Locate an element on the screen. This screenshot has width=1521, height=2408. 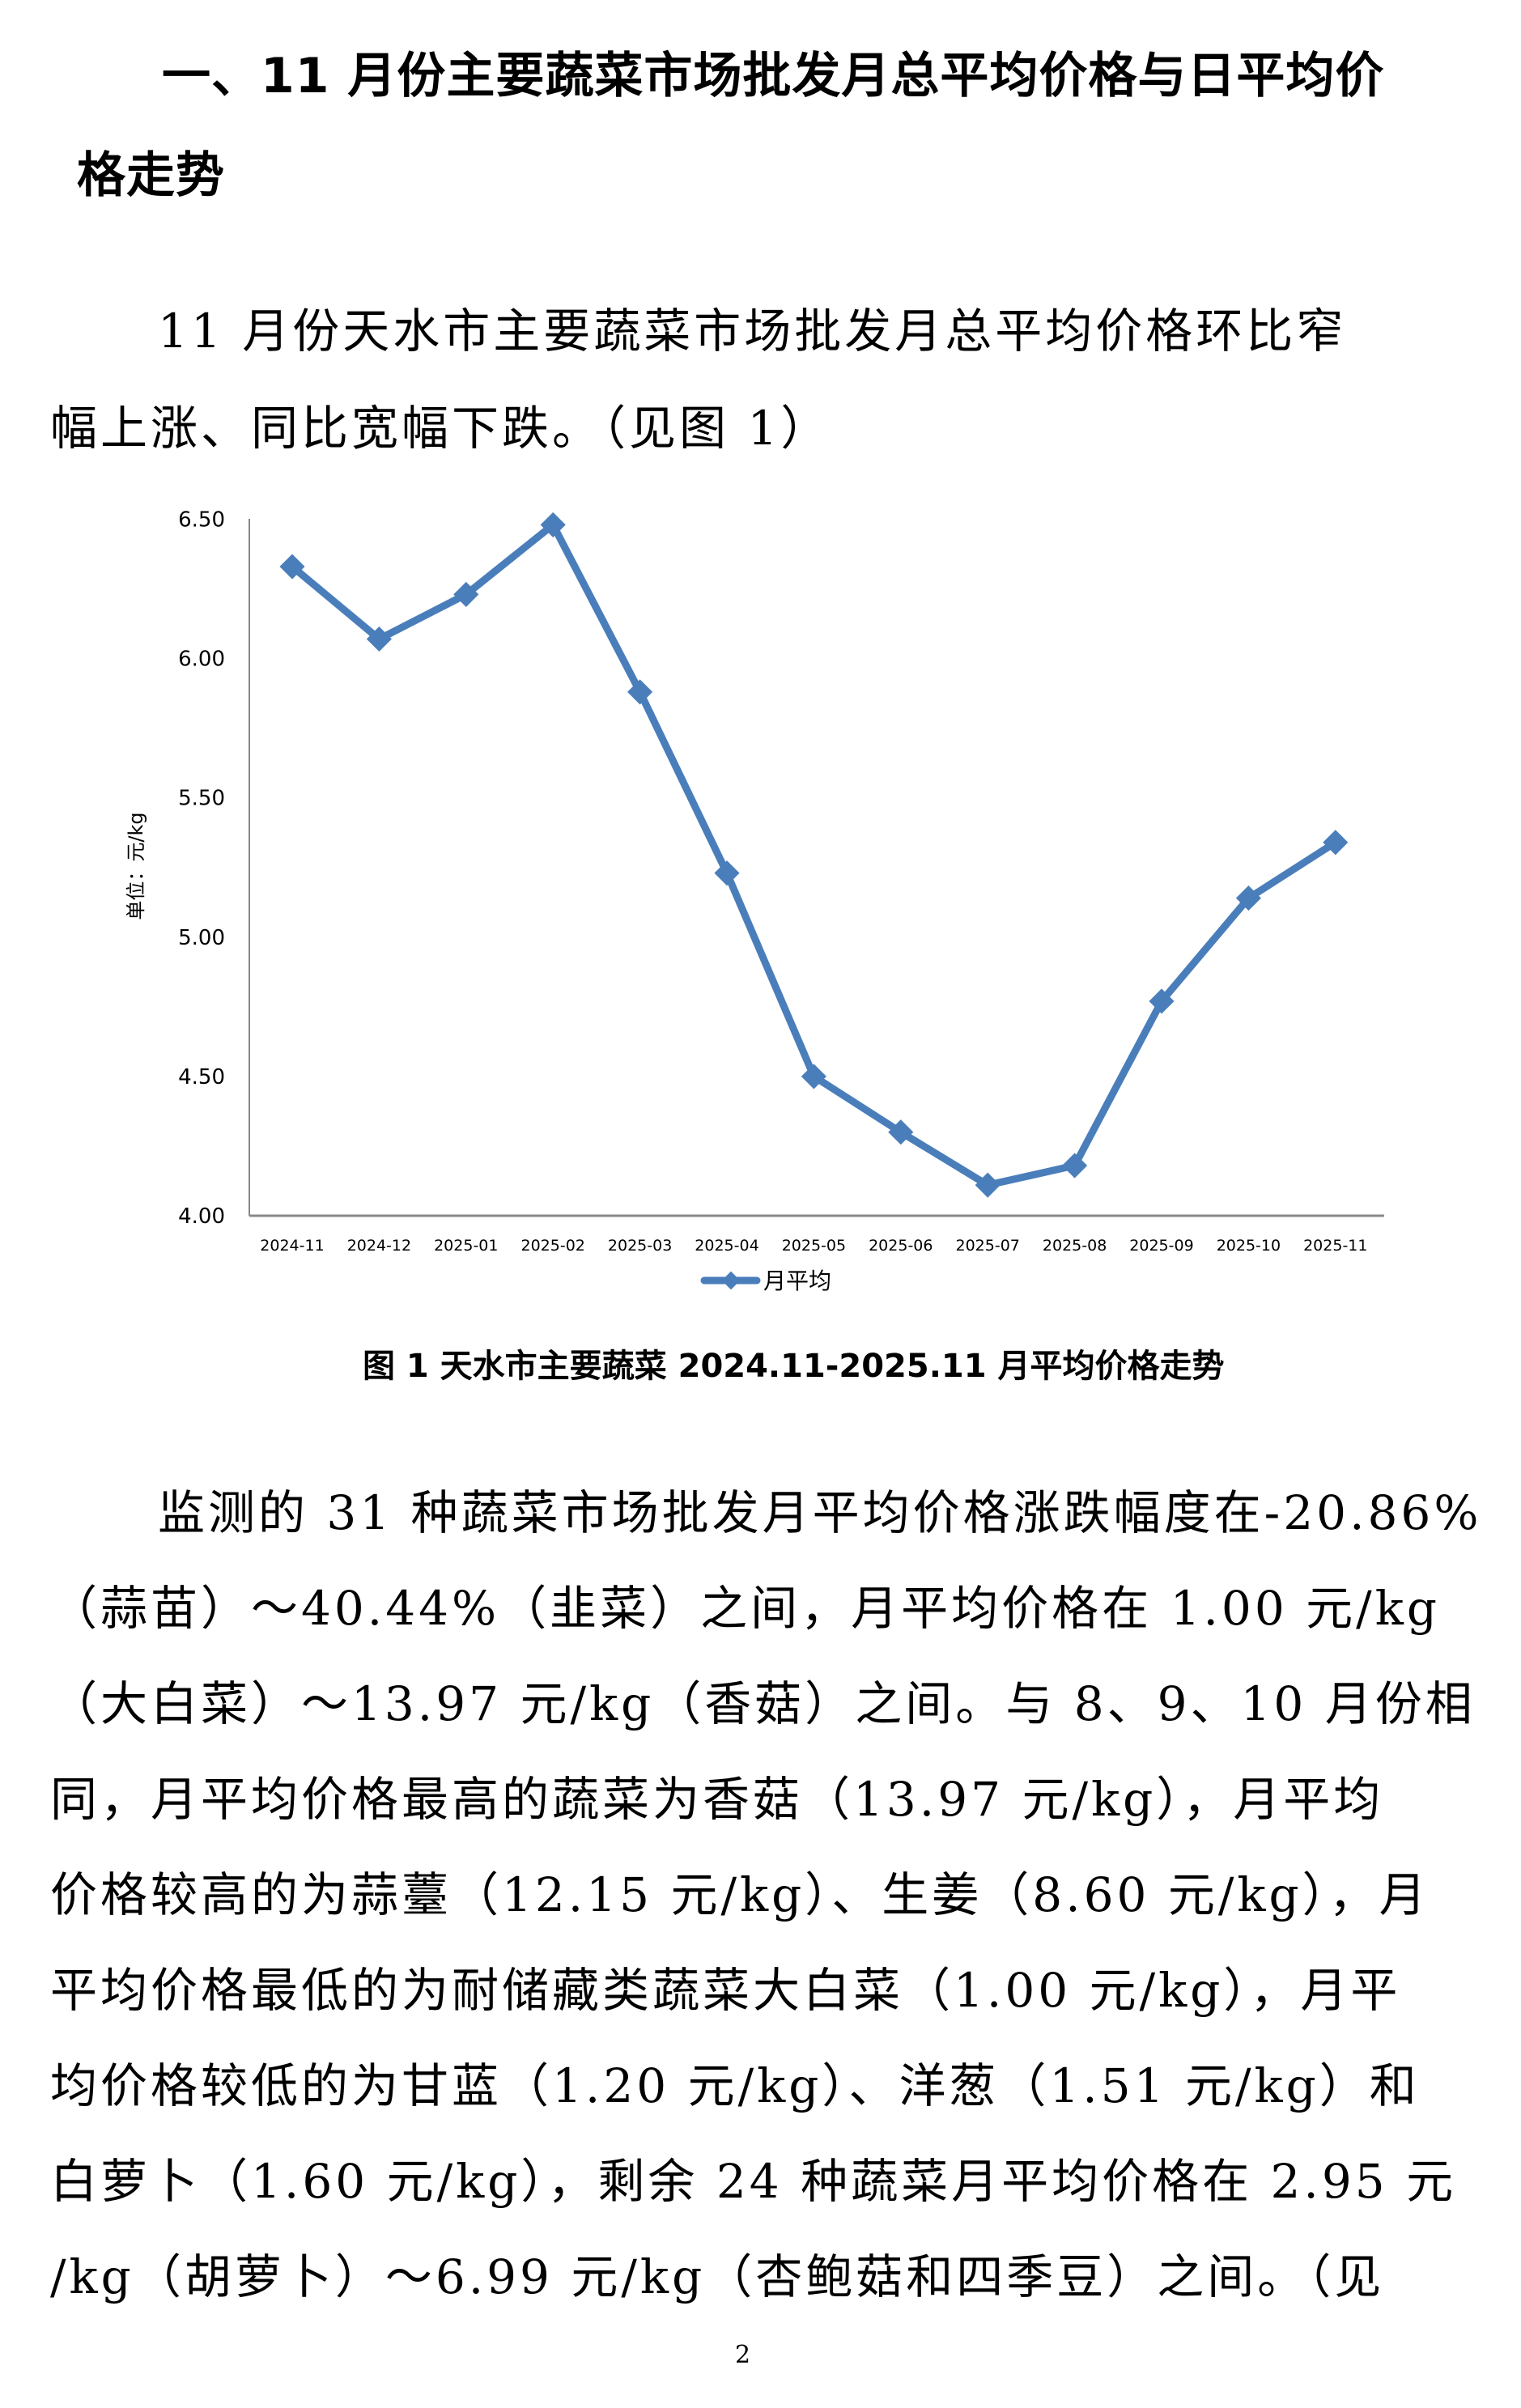
legend-label: 月平均 is located at coordinates (797, 1281).